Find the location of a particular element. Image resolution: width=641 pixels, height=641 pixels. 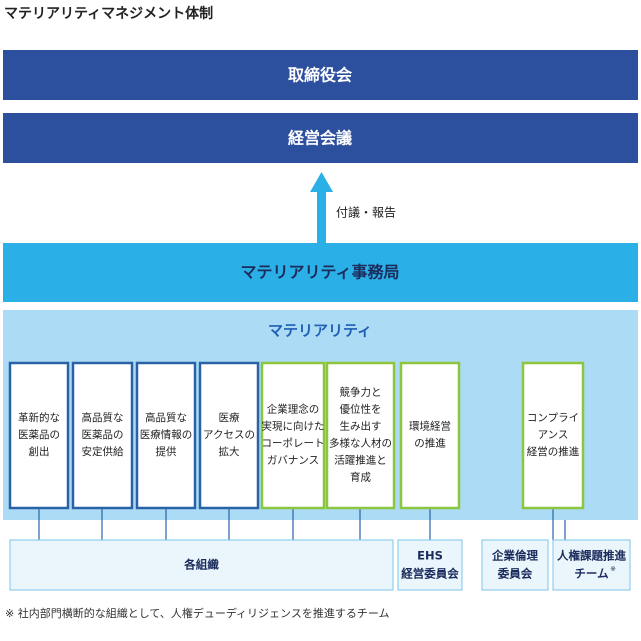

item-text: の推進 is located at coordinates (430, 443).